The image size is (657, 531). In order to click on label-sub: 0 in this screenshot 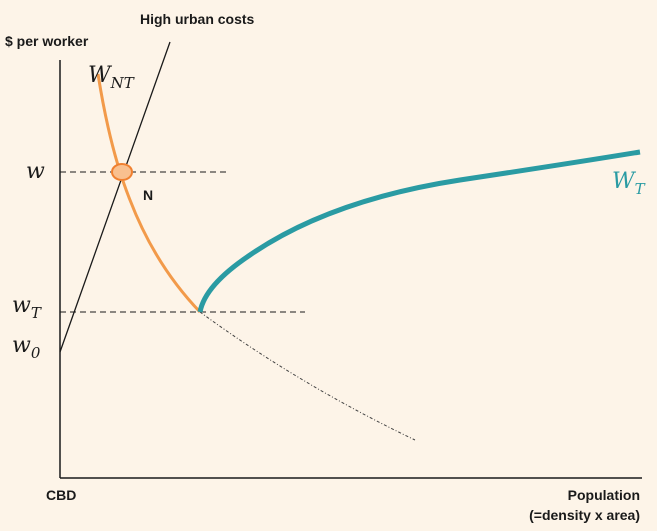, I will do `click(36, 353)`.